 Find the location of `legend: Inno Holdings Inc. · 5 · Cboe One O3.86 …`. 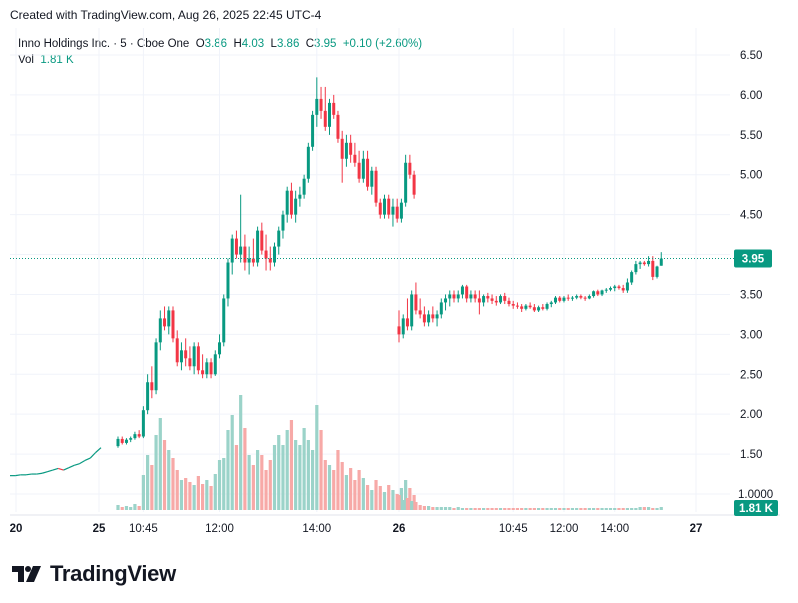

legend: Inno Holdings Inc. · 5 · Cboe One O3.86 … is located at coordinates (220, 52).